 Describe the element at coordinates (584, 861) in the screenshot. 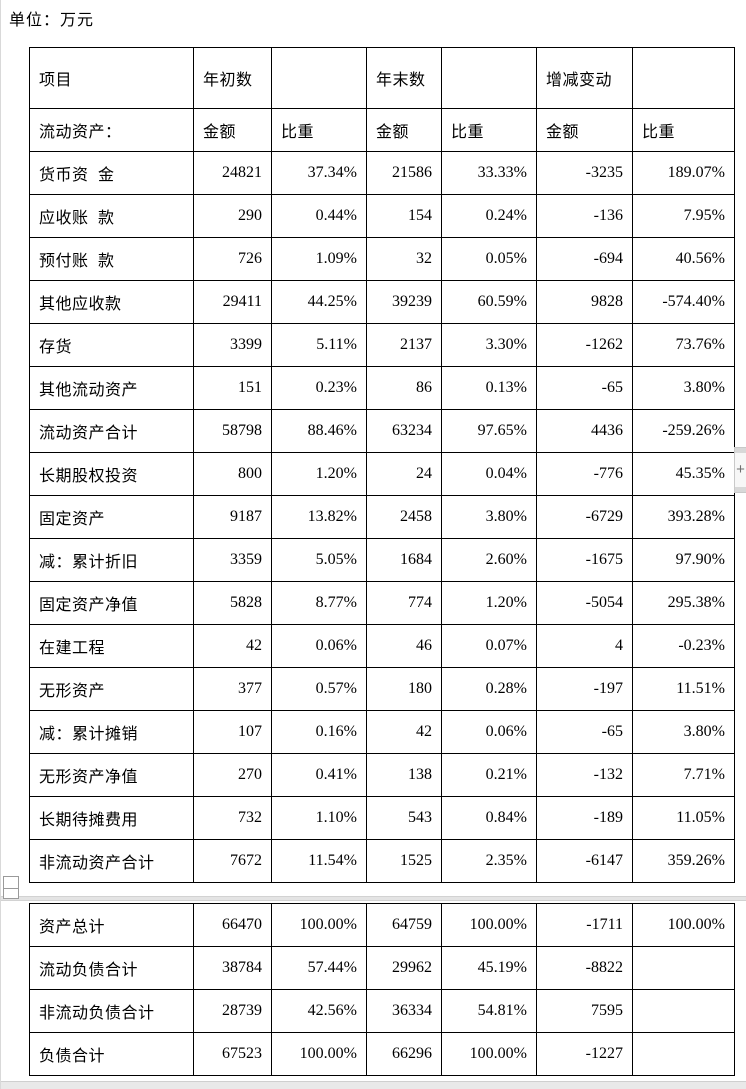

I see `value-cell: -6147` at that location.